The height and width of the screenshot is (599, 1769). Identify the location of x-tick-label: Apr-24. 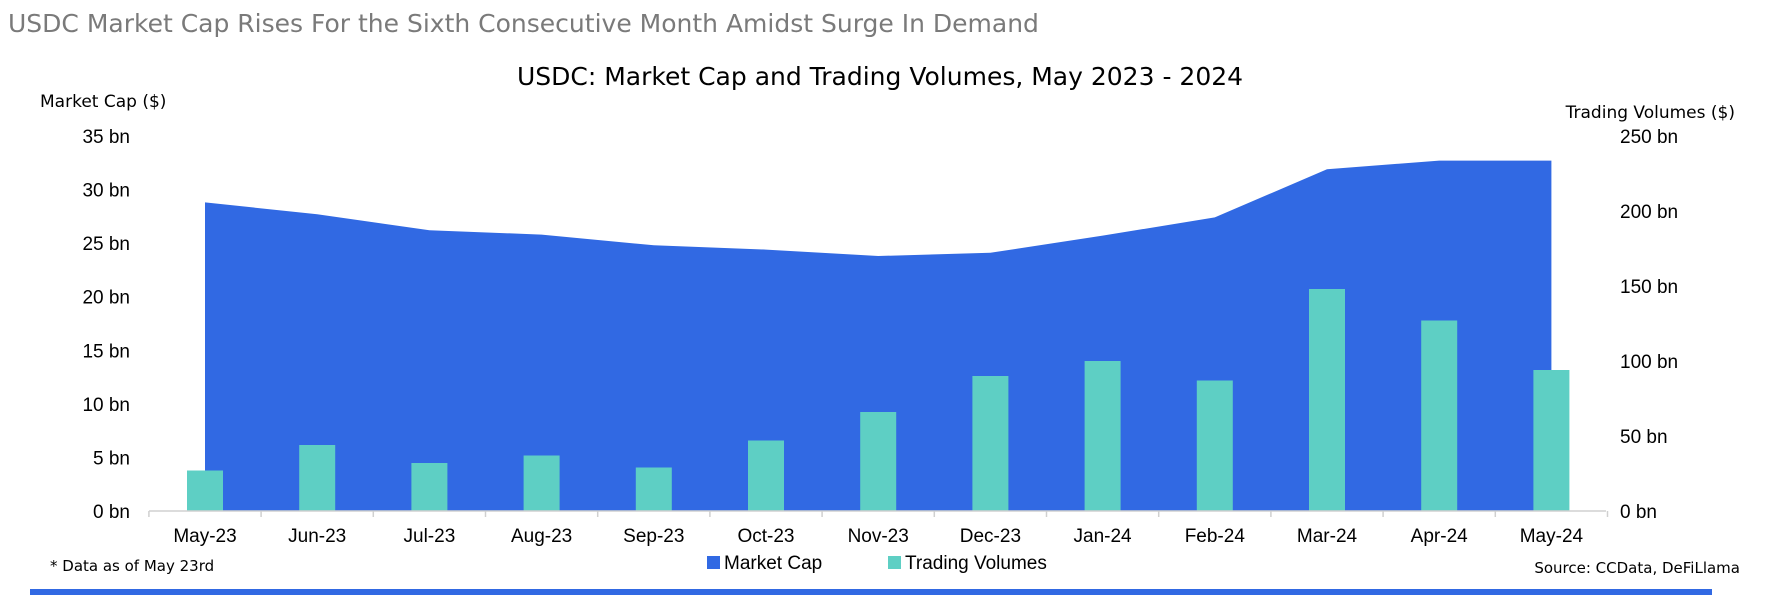
(1439, 536).